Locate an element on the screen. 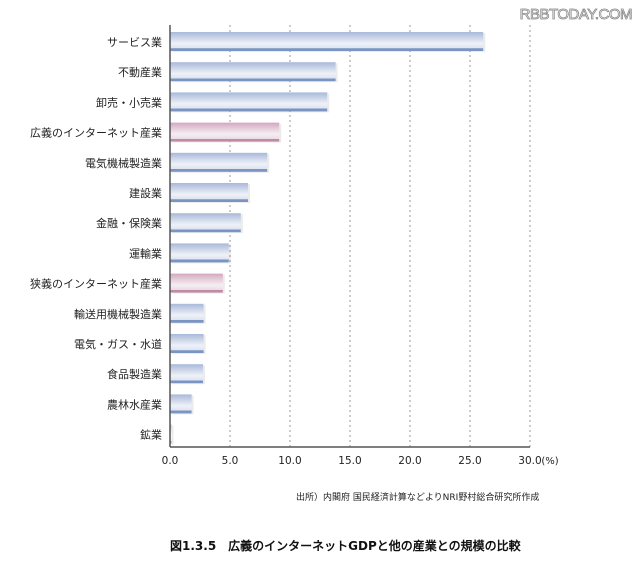 The width and height of the screenshot is (640, 572). x-tick-label: 20.0 is located at coordinates (409, 461).